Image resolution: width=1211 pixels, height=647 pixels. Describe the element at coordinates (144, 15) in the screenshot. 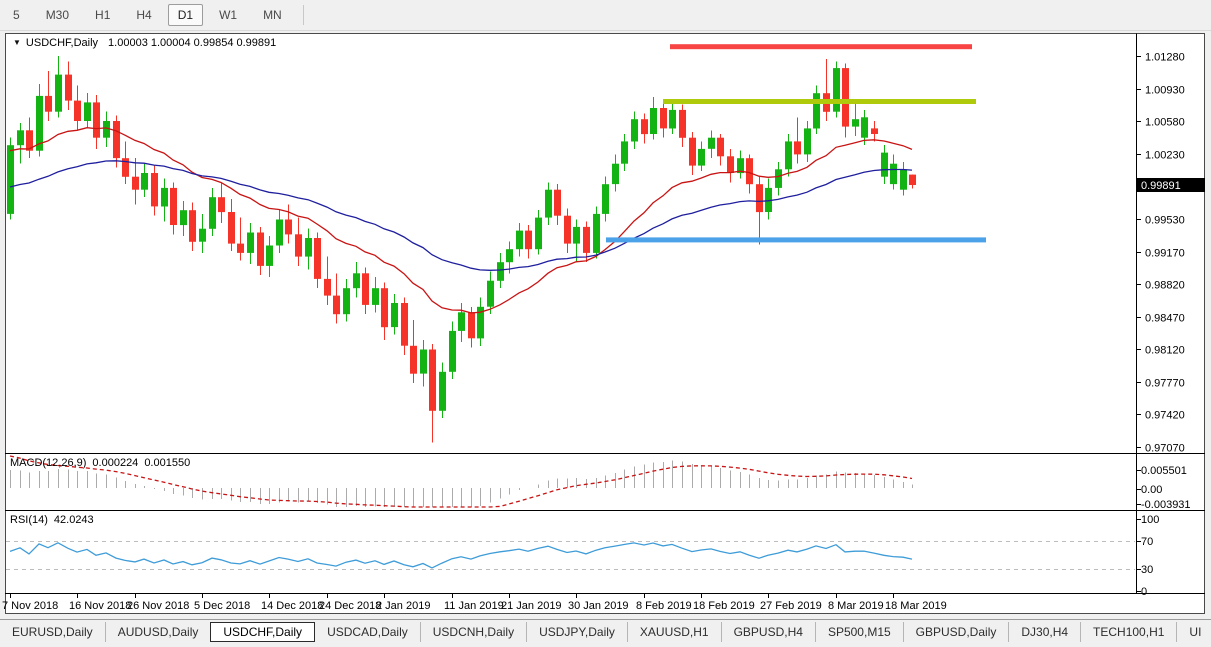

I see `timeframe-h4-button: H4` at that location.